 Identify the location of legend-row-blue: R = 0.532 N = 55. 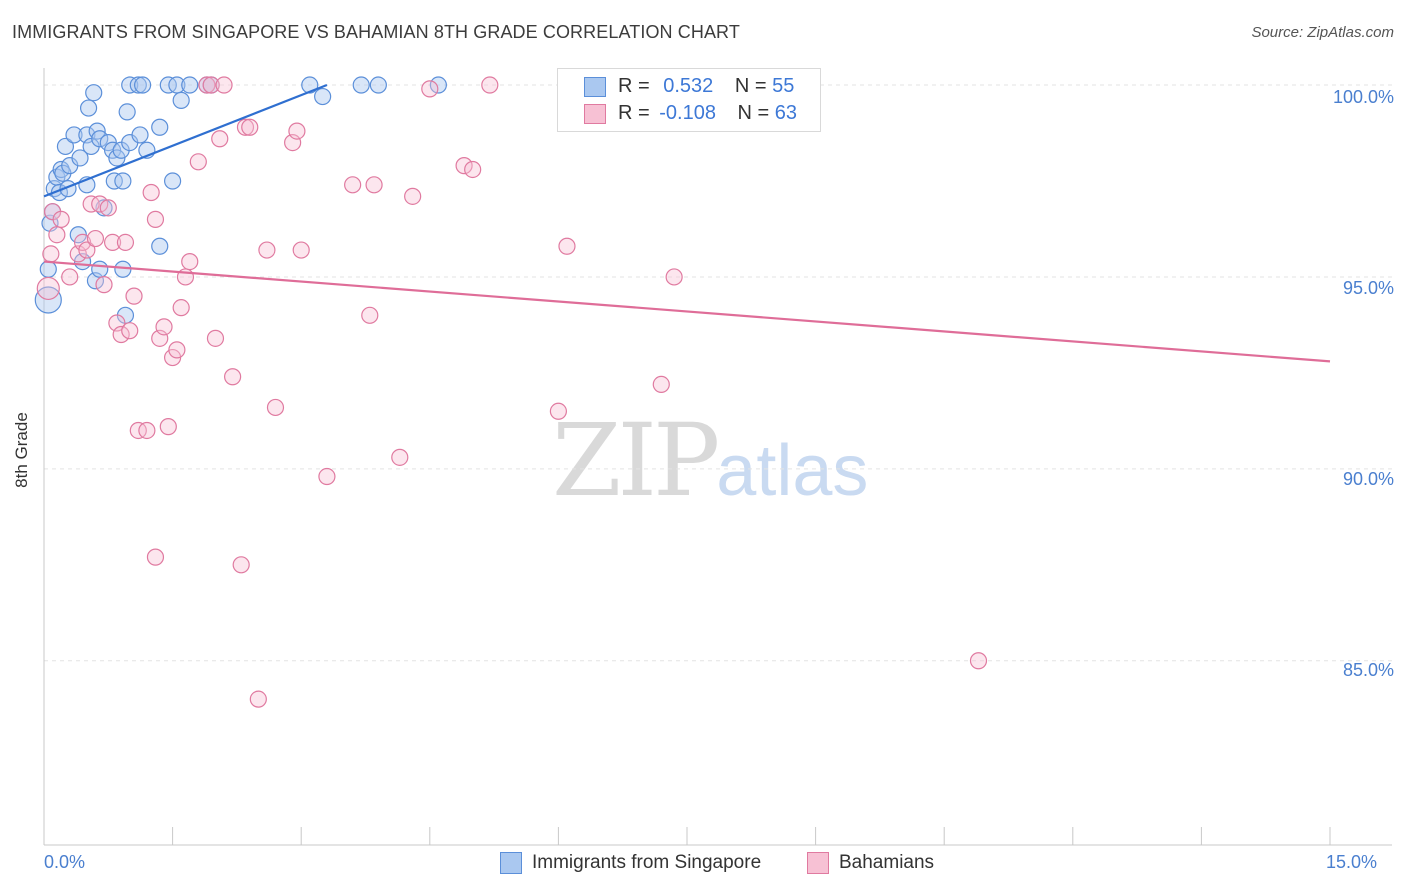
(689, 88).